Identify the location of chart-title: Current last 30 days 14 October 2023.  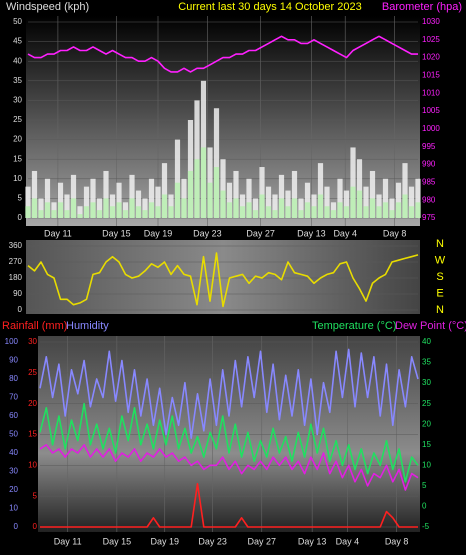
(269, 7).